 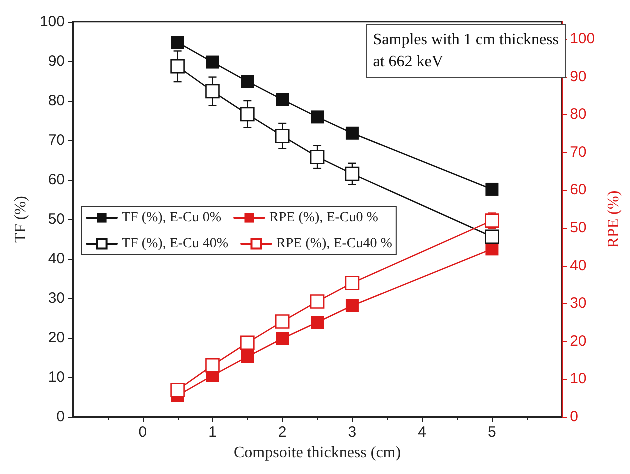 What do you see at coordinates (578, 303) in the screenshot?
I see `y2-tick-label: 30` at bounding box center [578, 303].